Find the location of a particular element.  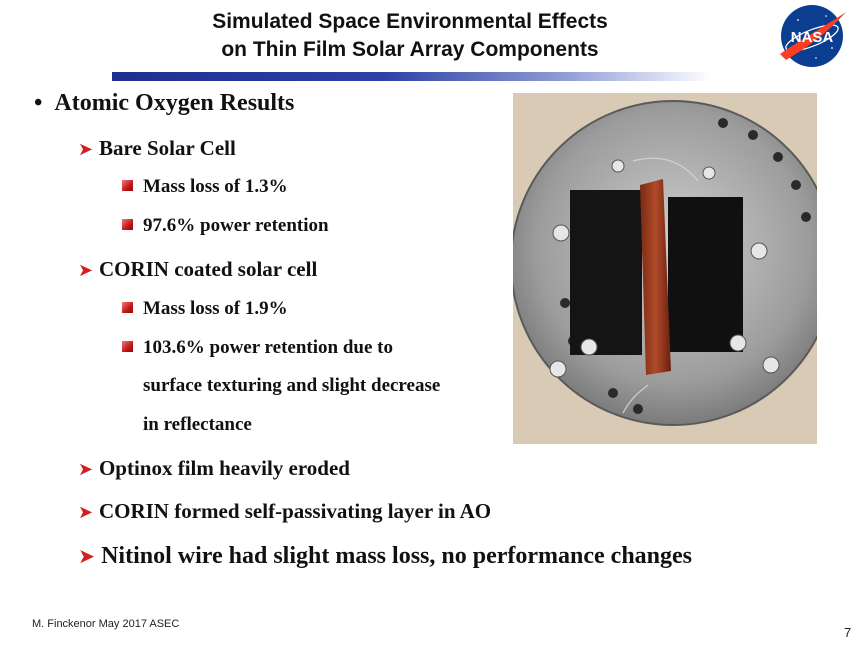

page-number: 7 is located at coordinates (848, 632).